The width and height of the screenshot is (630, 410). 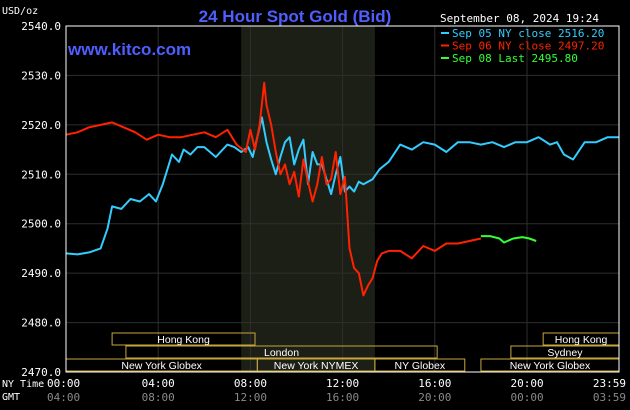 What do you see at coordinates (41, 323) in the screenshot?
I see `y-tick-label: 2480.0` at bounding box center [41, 323].